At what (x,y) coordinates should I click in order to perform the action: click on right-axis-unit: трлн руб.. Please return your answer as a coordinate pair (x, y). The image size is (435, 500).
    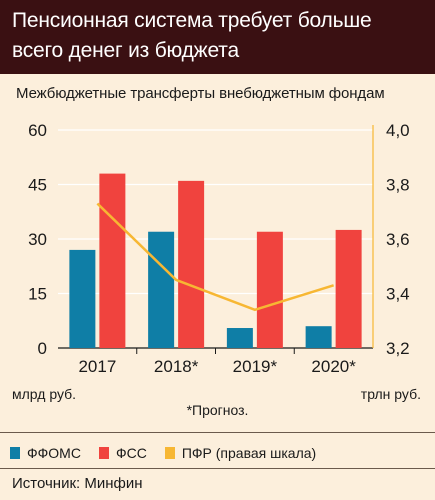
    Looking at the image, I should click on (390, 394).